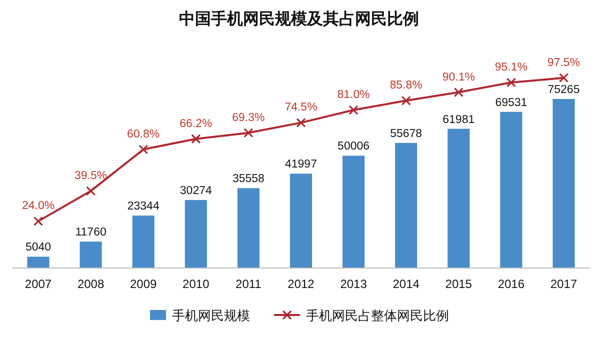 This screenshot has width=598, height=340. I want to click on data-label: 95.1%, so click(511, 68).